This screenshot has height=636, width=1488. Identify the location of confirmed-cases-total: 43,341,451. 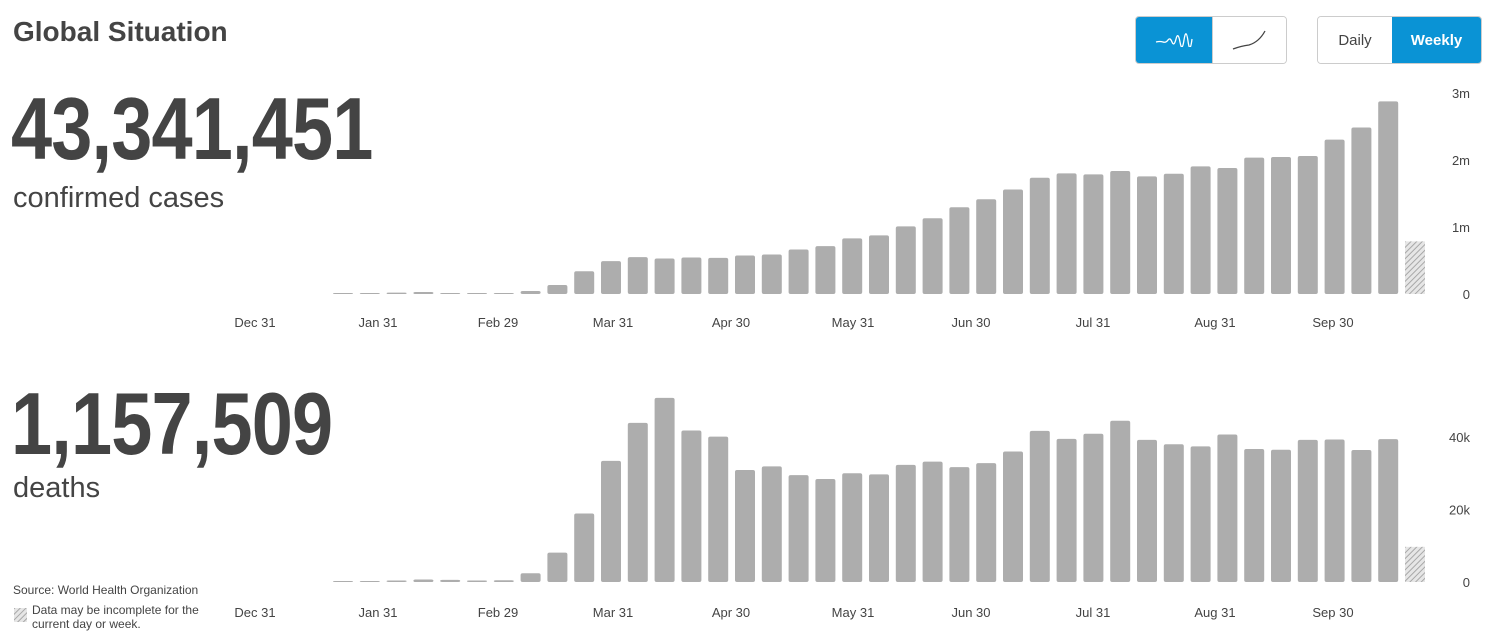
(192, 128).